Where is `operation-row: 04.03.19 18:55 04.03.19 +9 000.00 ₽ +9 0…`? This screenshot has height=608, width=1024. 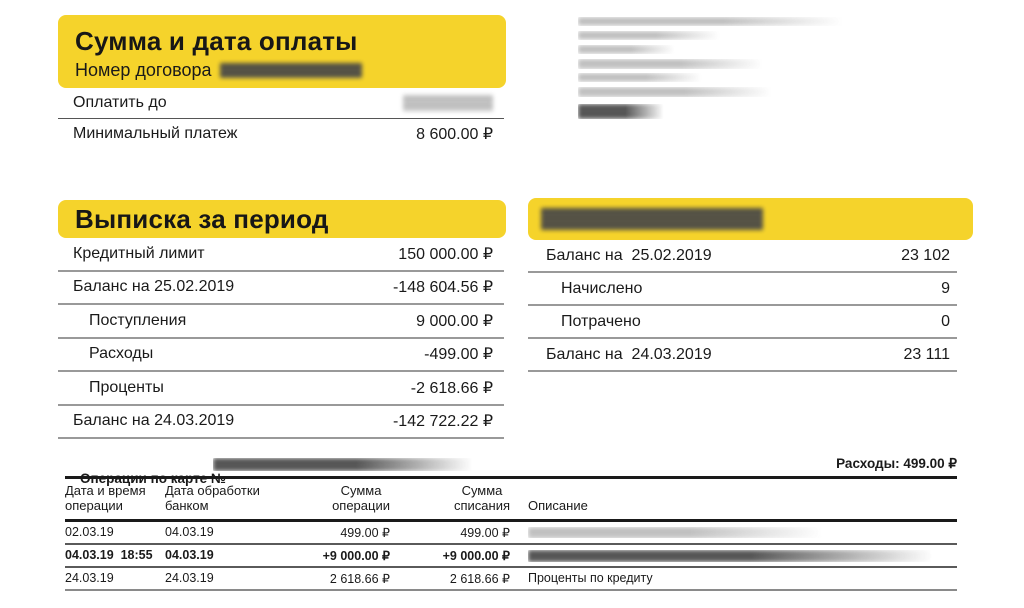
operation-row: 04.03.19 18:55 04.03.19 +9 000.00 ₽ +9 0… is located at coordinates (511, 555).